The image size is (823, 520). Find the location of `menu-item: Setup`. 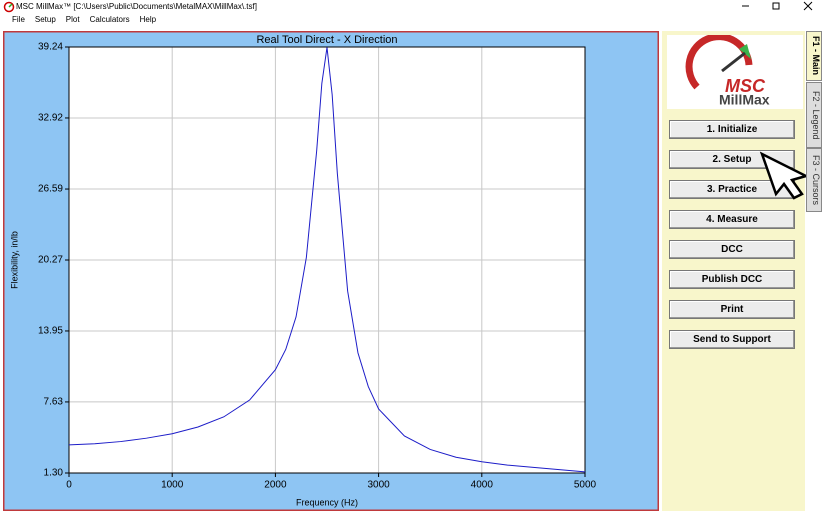

menu-item: Setup is located at coordinates (45, 19).